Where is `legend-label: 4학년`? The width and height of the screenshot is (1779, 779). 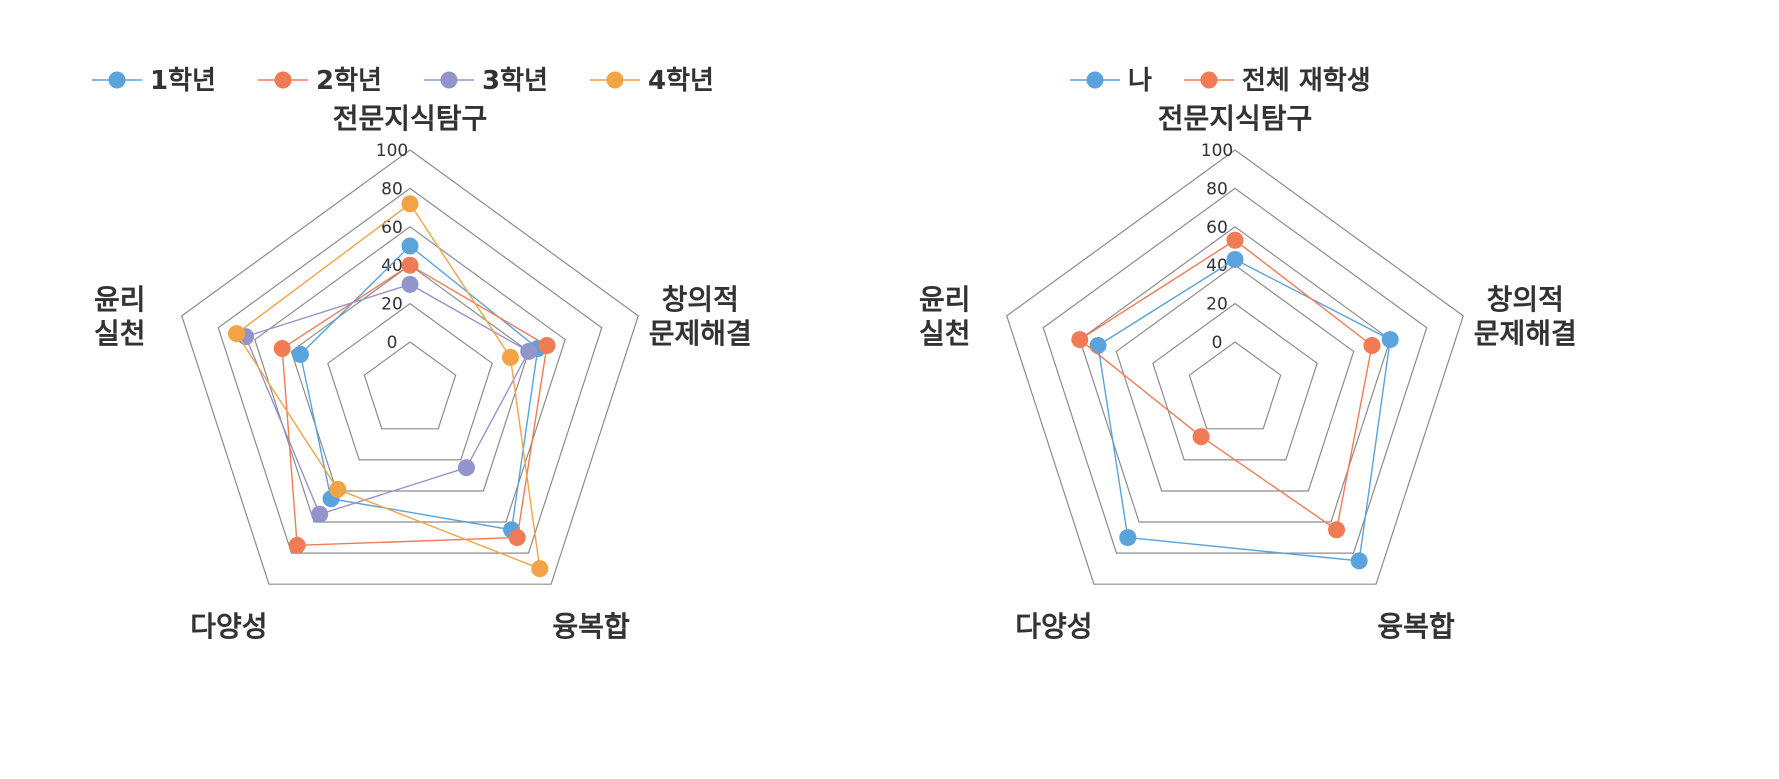 legend-label: 4학년 is located at coordinates (681, 81).